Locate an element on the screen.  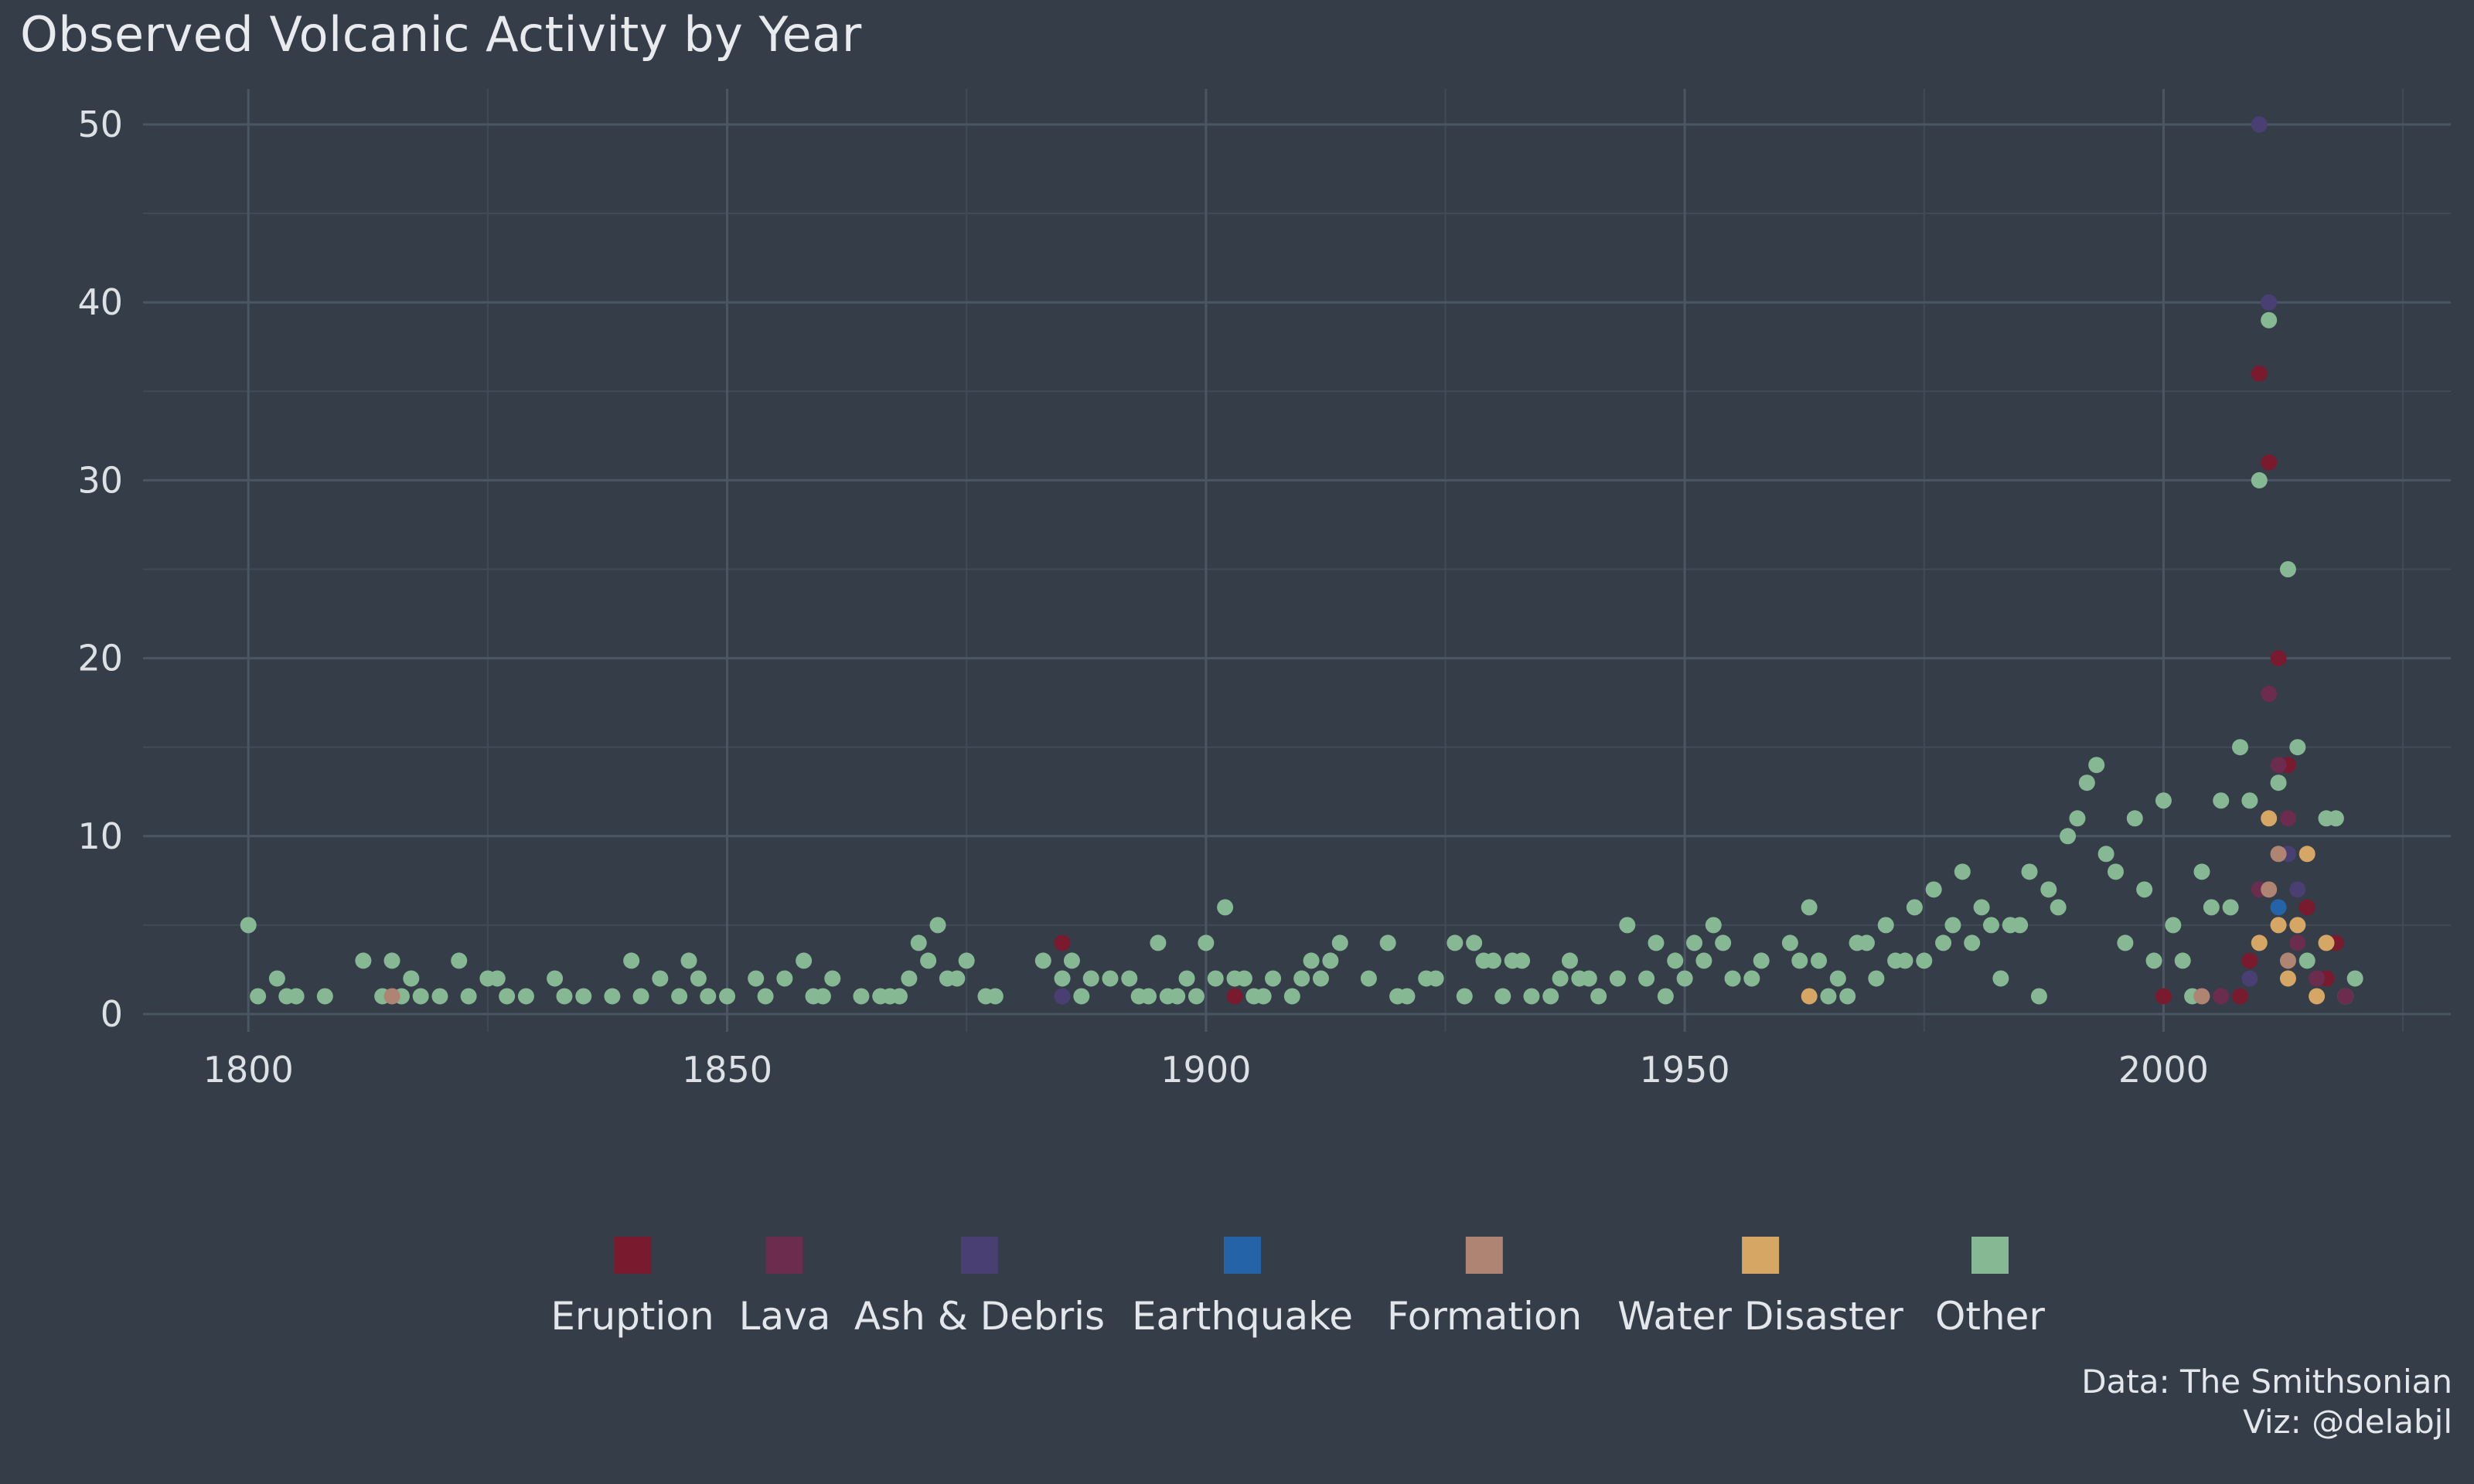
legend-item-formation: Formation is located at coordinates (1484, 1288).